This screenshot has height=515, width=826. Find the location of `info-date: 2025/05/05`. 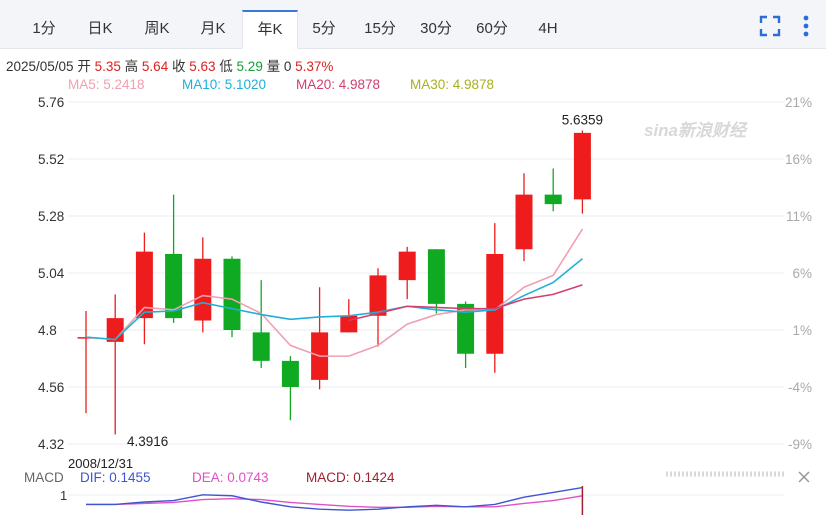

info-date: 2025/05/05 is located at coordinates (40, 66).